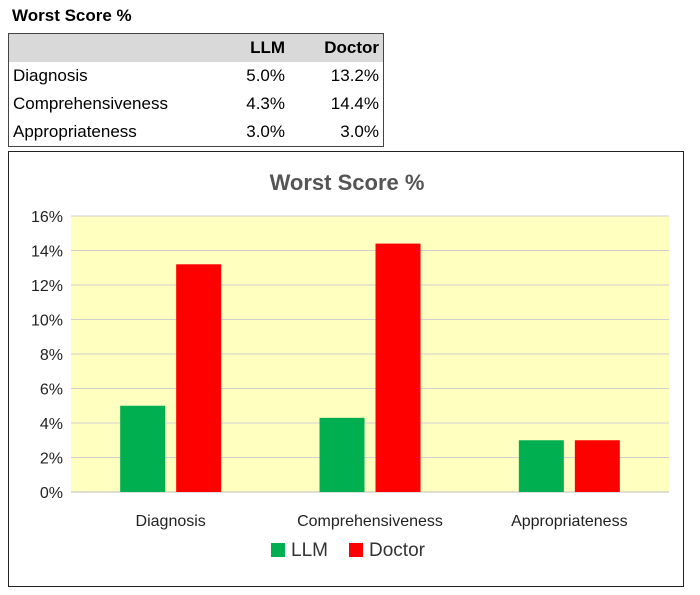 This screenshot has width=700, height=595. I want to click on chart-title: Worst Score %, so click(347, 182).